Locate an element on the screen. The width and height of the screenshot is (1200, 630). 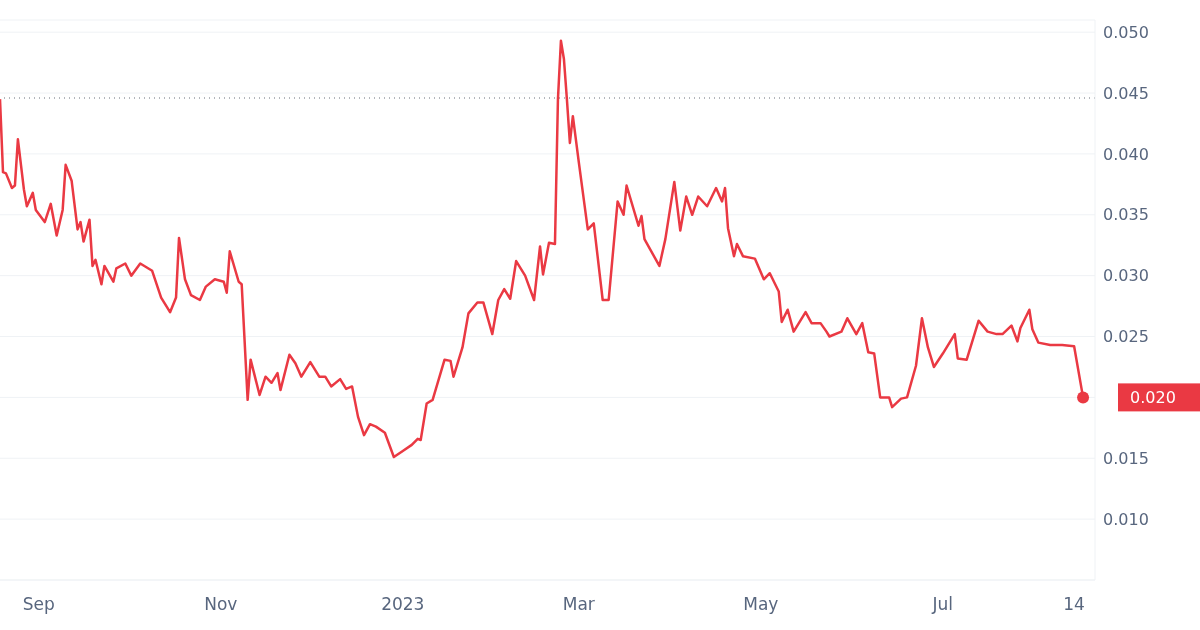
y-tick-label: 0.035 is located at coordinates (1126, 215).